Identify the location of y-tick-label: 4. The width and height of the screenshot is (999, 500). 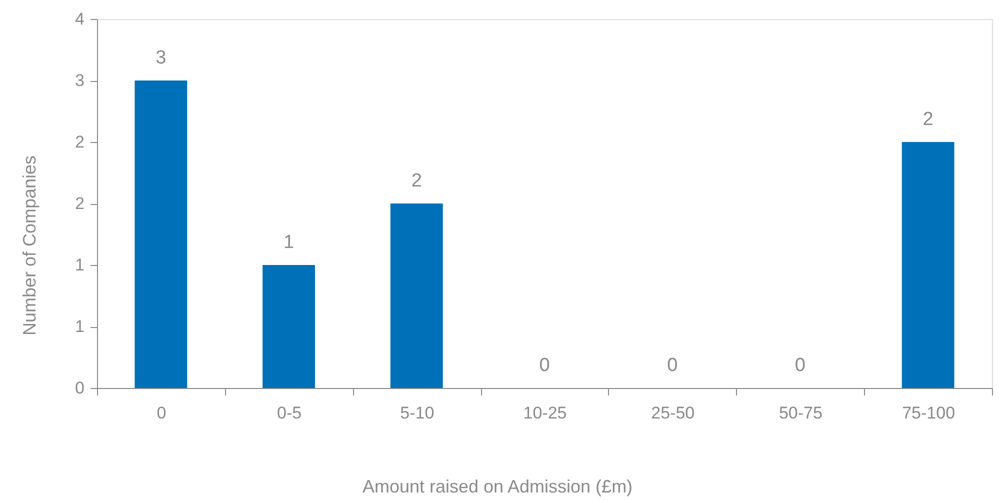
(79, 19).